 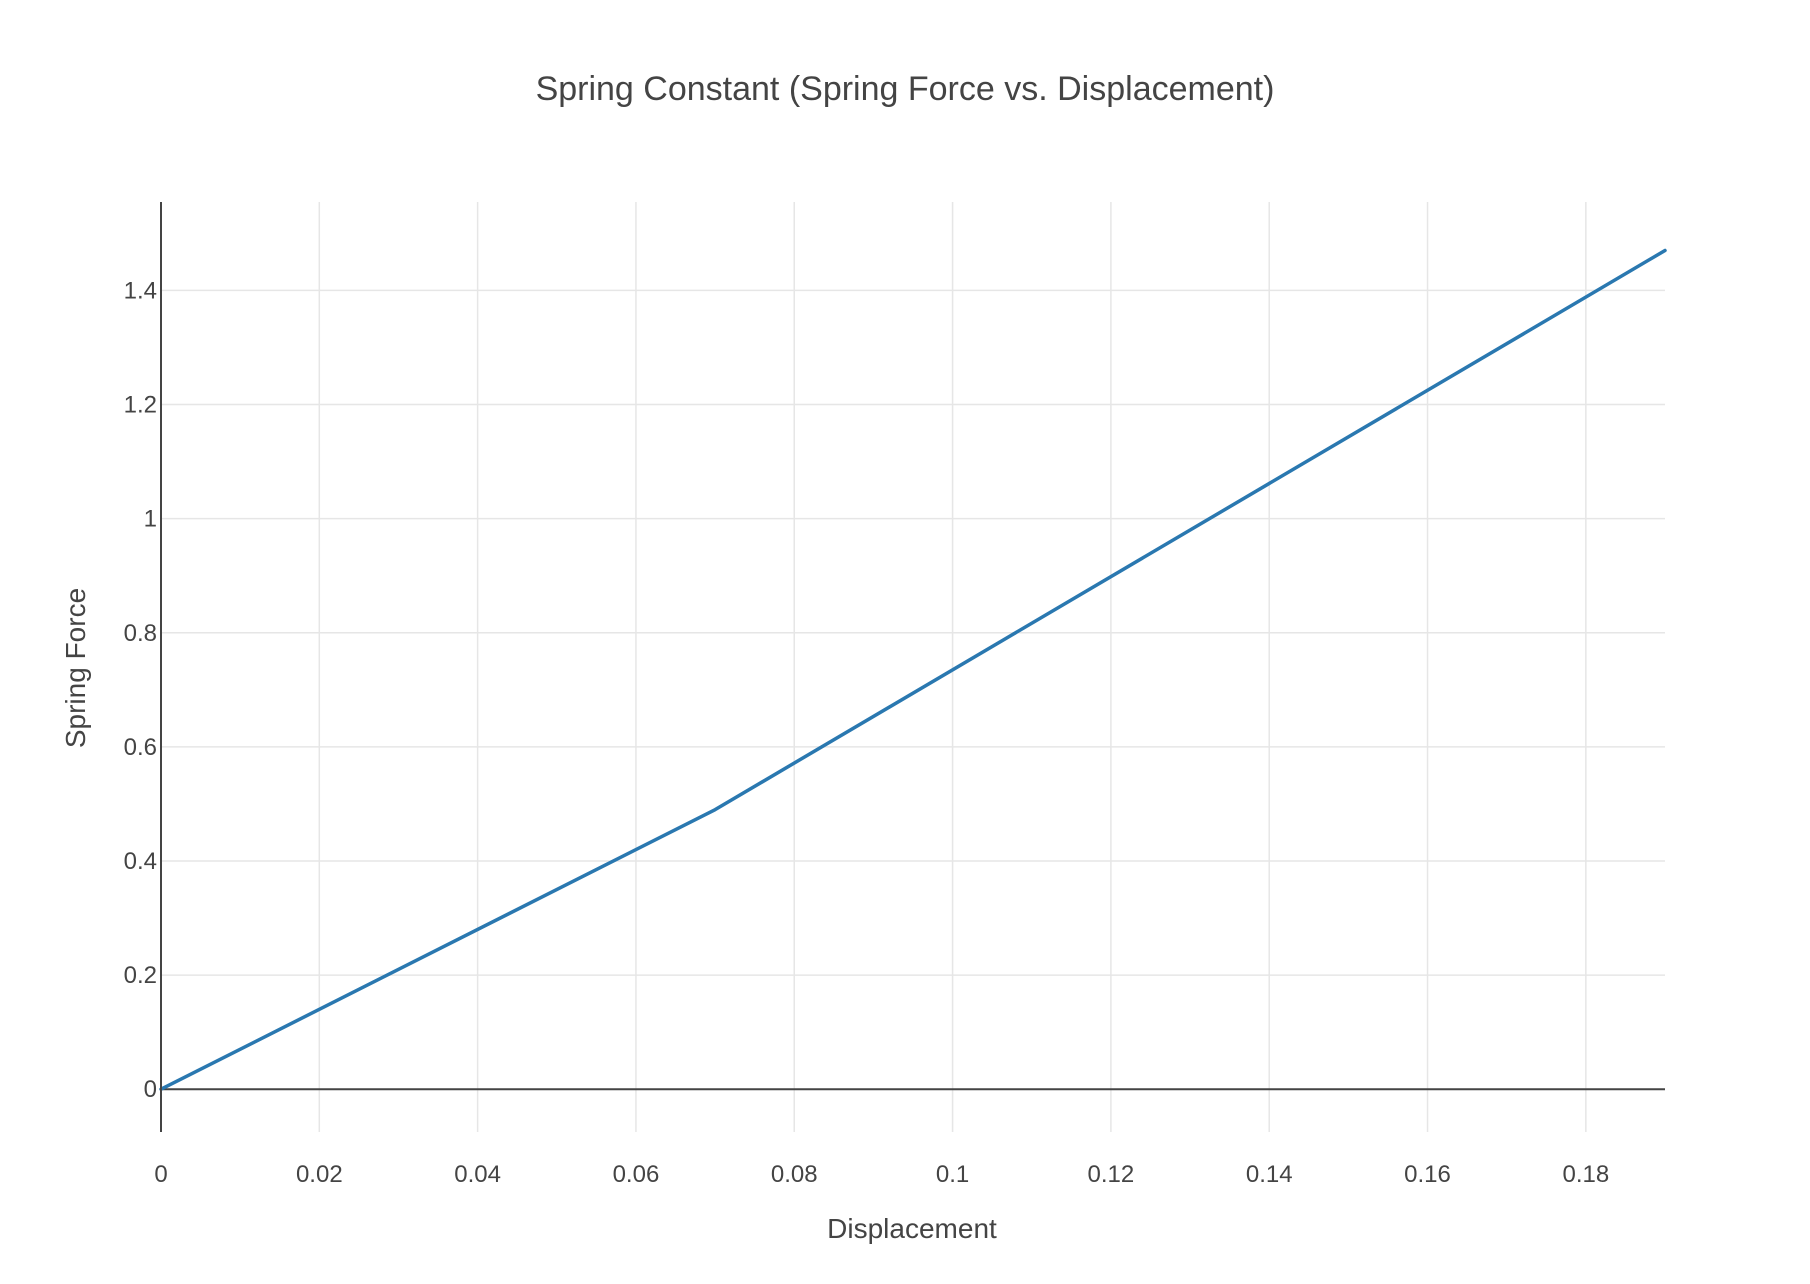 What do you see at coordinates (912, 1228) in the screenshot?
I see `x-axis-title: Displacement` at bounding box center [912, 1228].